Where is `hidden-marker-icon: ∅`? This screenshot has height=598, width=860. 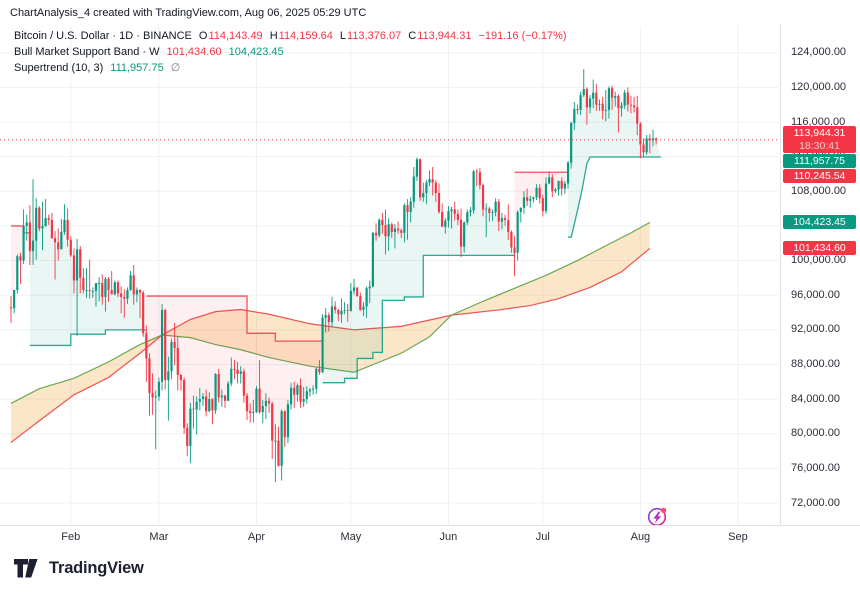
hidden-marker-icon: ∅ is located at coordinates (175, 68).